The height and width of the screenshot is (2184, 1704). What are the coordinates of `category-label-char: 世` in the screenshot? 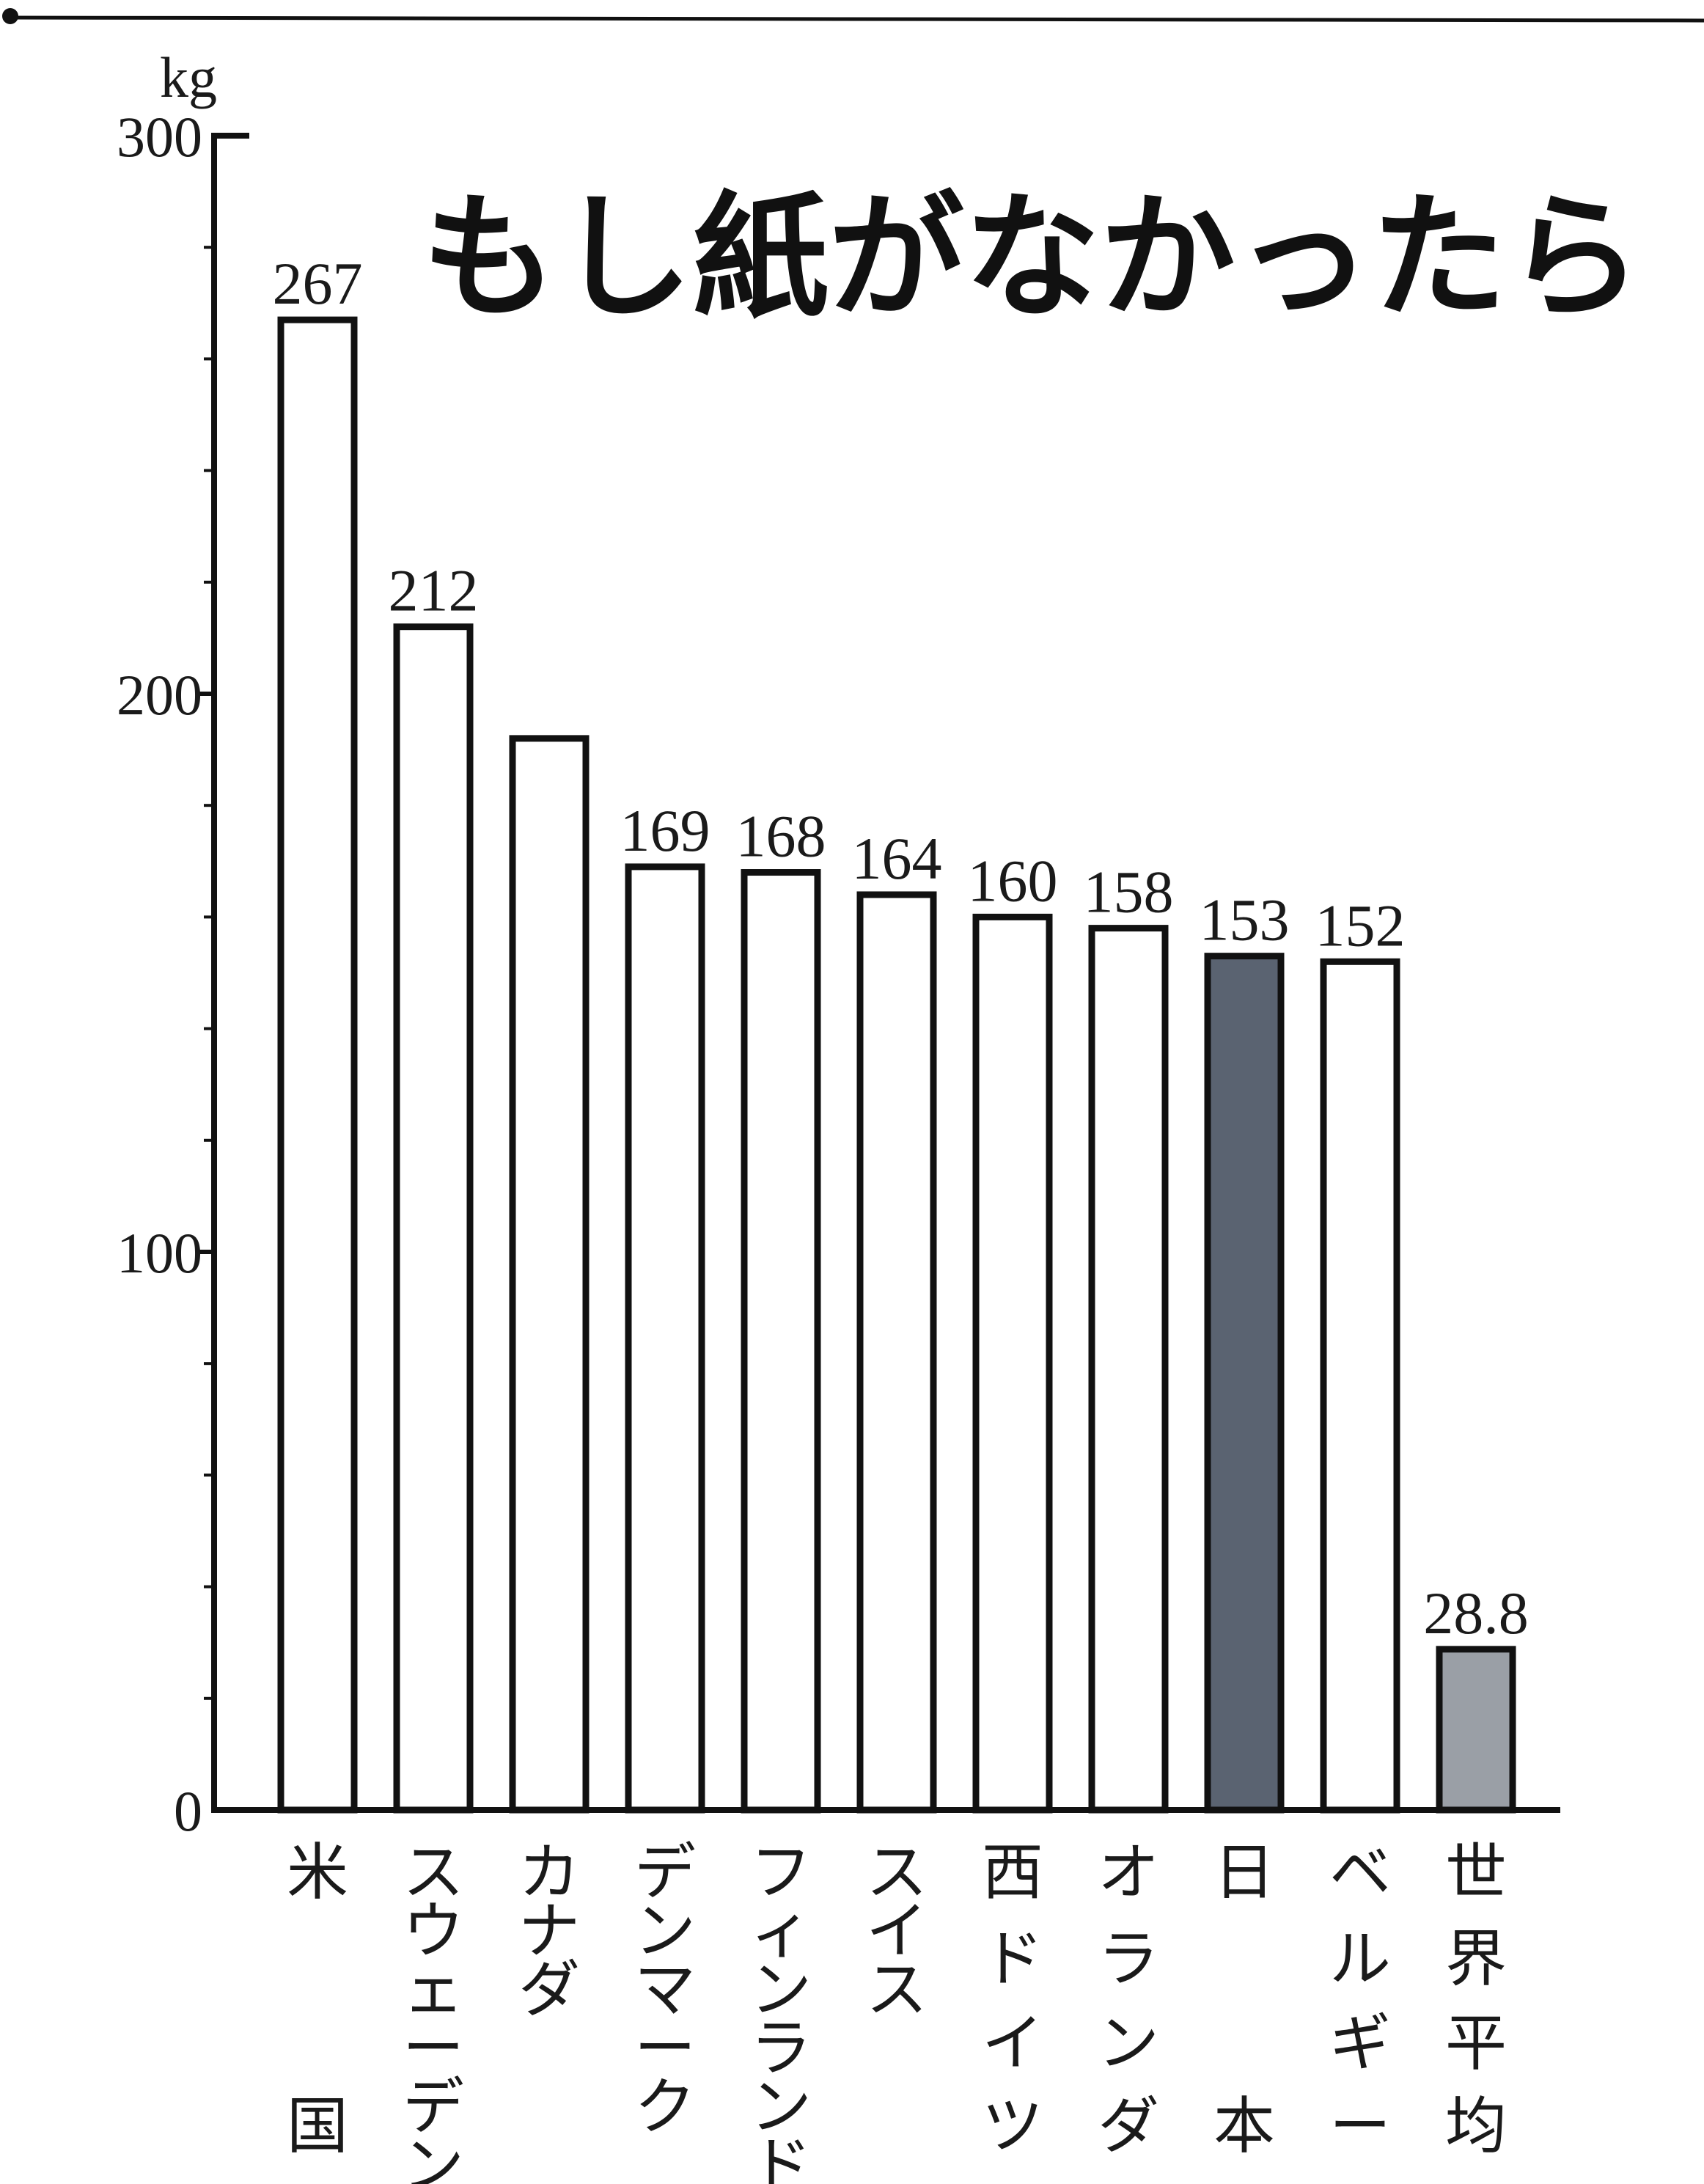 It's located at (1476, 1872).